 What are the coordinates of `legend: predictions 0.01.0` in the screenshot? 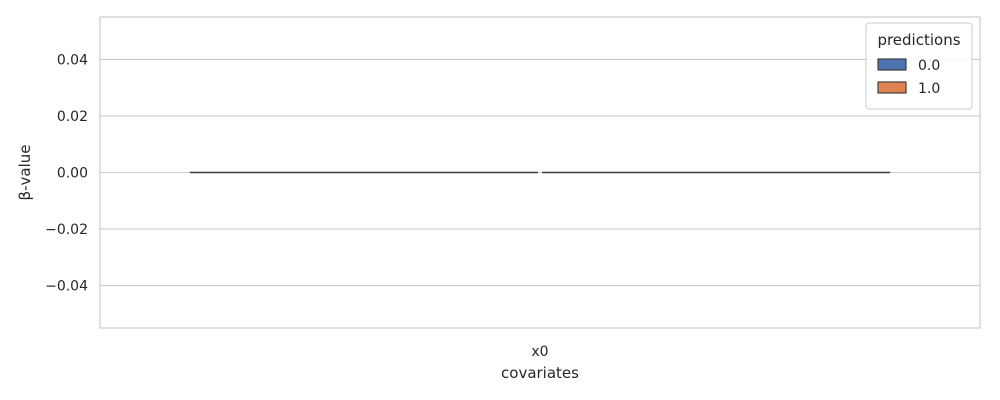 It's located at (919, 66).